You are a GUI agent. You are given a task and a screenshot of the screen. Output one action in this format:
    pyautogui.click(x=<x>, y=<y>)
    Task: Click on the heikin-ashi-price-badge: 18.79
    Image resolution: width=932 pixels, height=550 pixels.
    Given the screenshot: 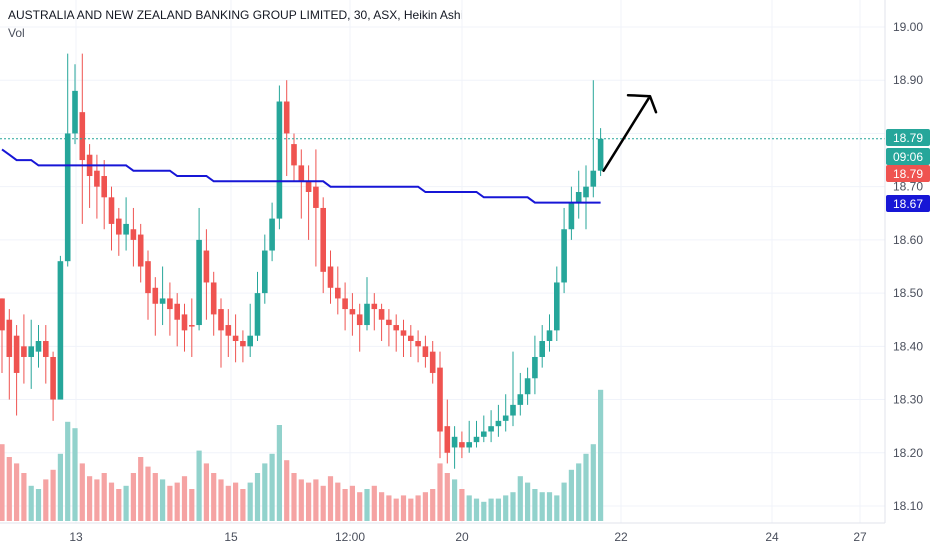 What is the action you would take?
    pyautogui.click(x=908, y=173)
    